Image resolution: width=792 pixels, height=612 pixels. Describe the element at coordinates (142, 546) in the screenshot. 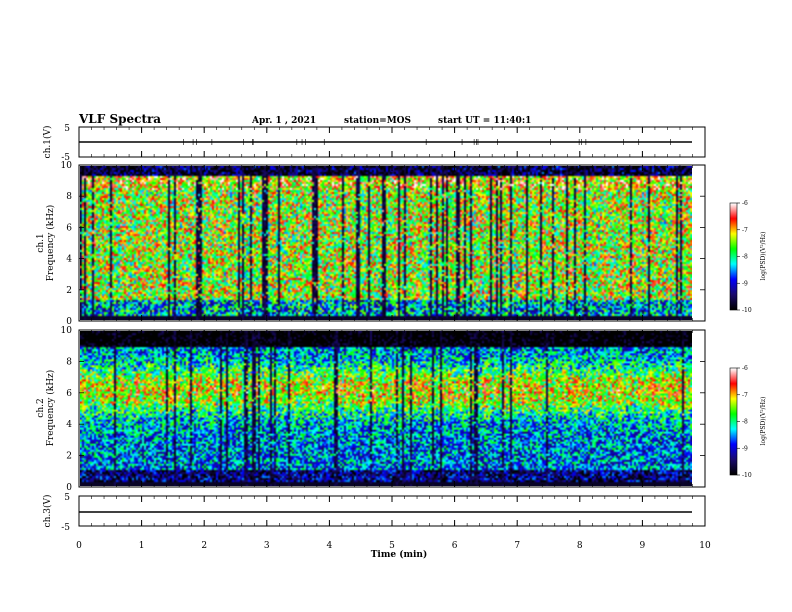

I see `xtick-label: 1` at that location.